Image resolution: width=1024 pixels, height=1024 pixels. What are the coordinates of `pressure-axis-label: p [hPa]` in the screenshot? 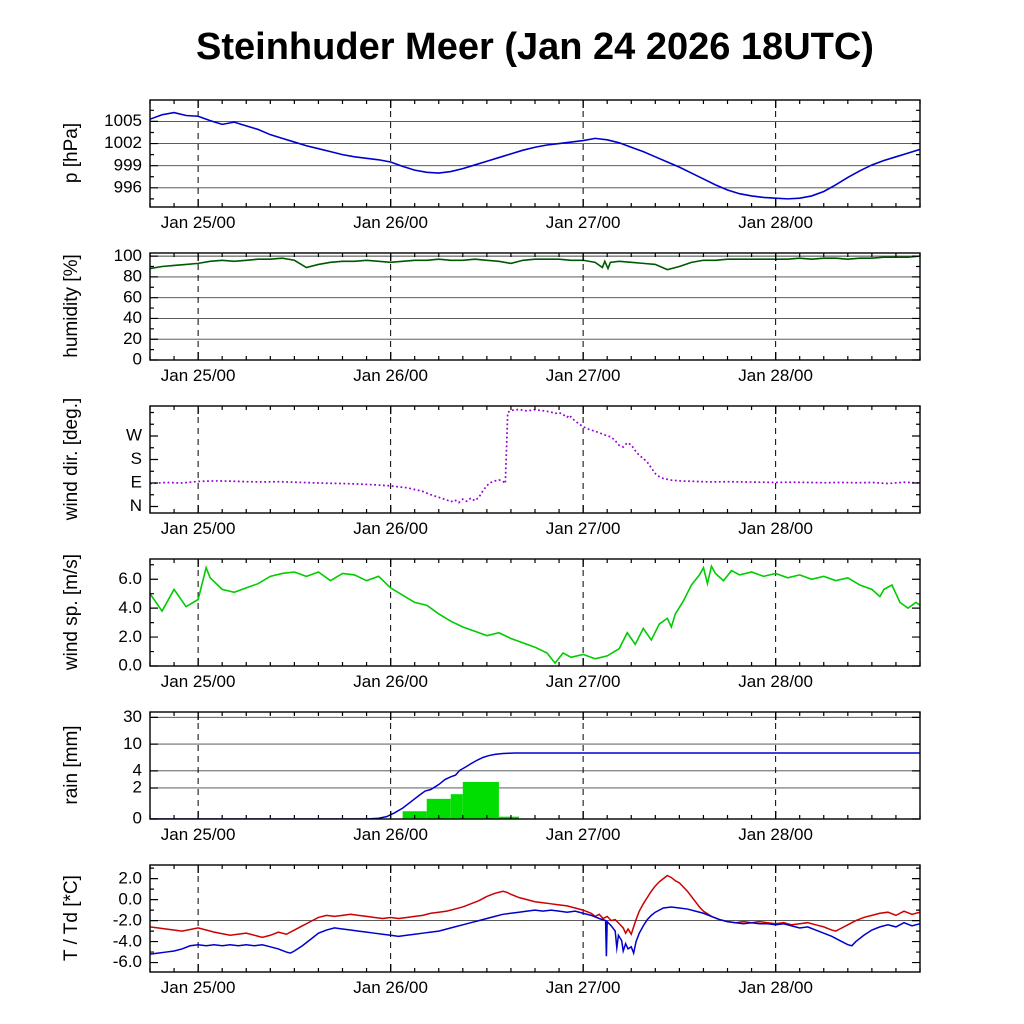 It's located at (71, 153).